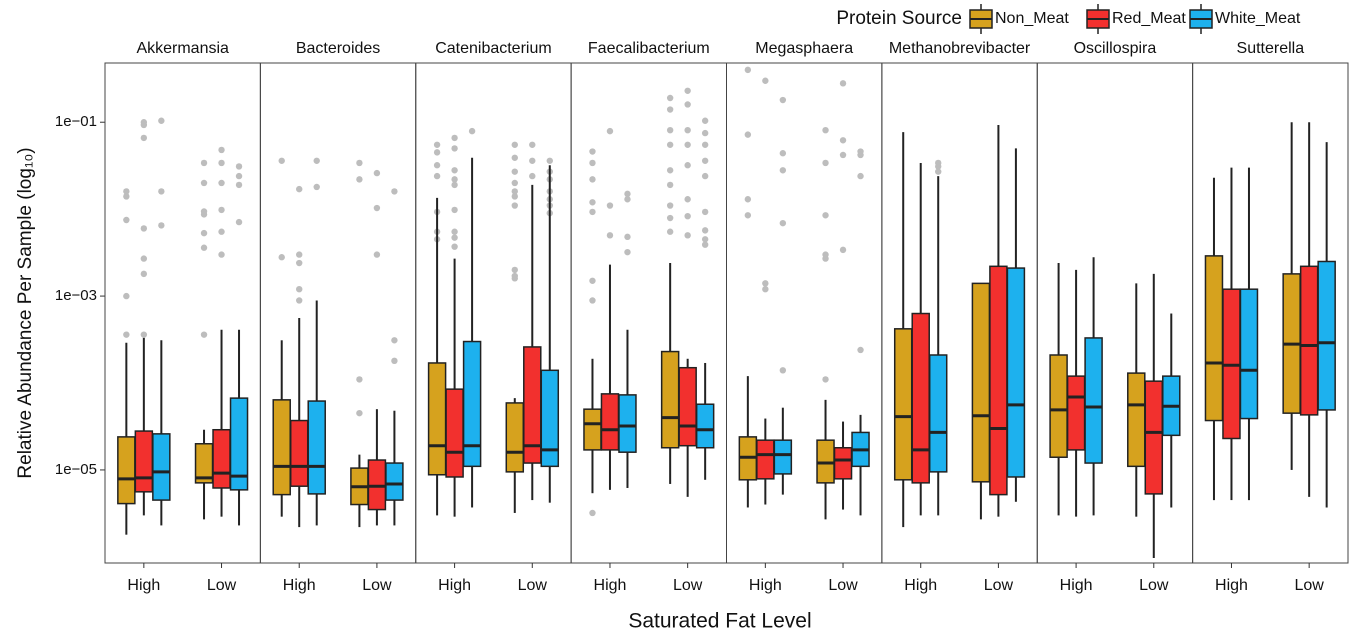 The image size is (1355, 636). I want to click on legend-label: Non_Meat, so click(1032, 18).